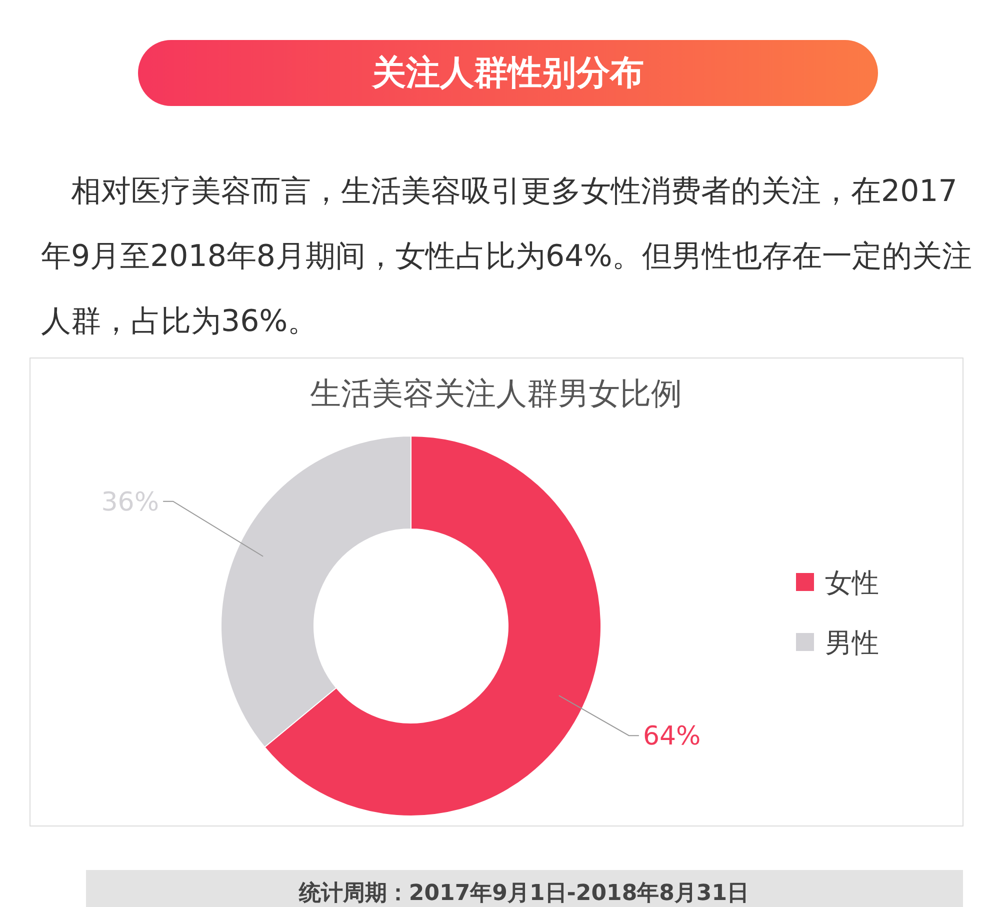 Image resolution: width=1000 pixels, height=907 pixels. What do you see at coordinates (496, 394) in the screenshot?
I see `chart-subtitle: 生活美容关注人群男女比例` at bounding box center [496, 394].